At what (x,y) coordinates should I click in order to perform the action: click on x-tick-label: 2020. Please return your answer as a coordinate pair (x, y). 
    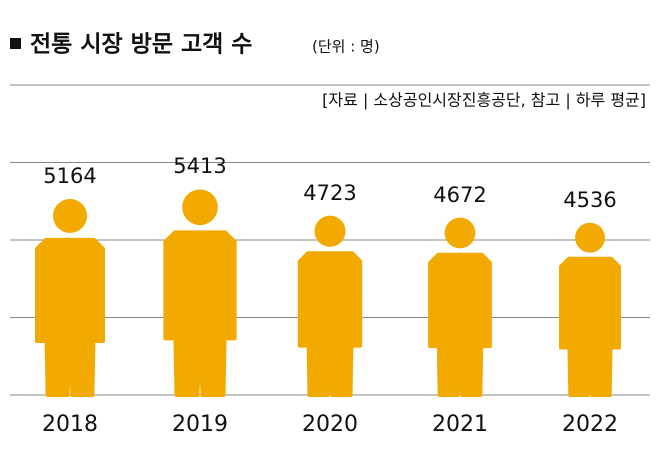
    Looking at the image, I should click on (330, 424).